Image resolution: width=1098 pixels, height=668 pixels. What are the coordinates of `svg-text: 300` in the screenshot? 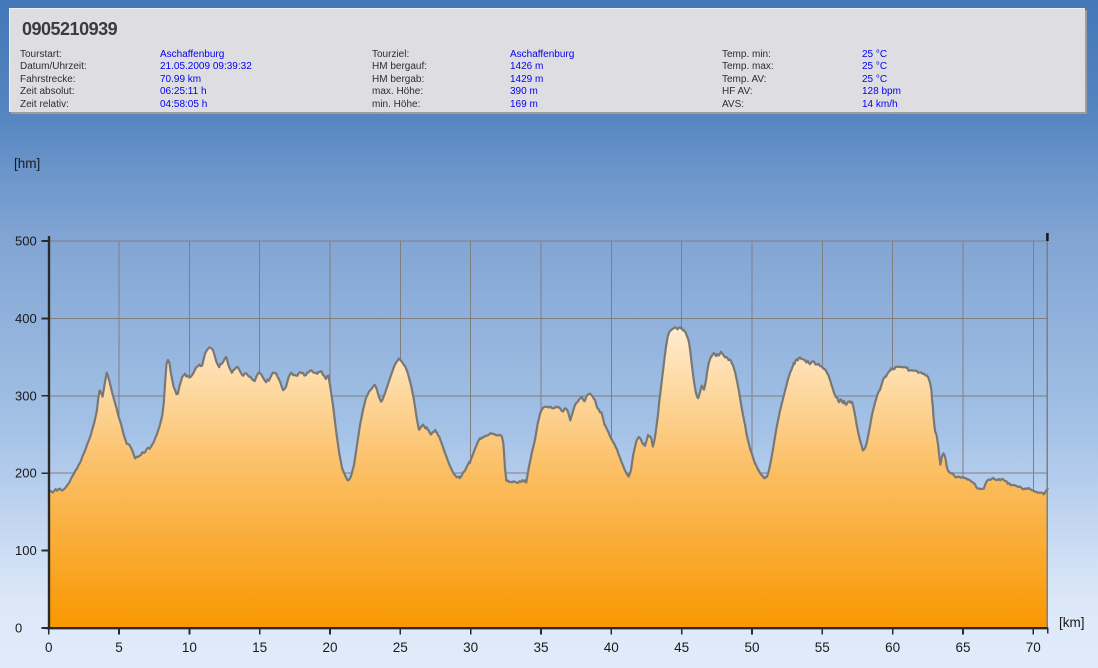 It's located at (26, 395).